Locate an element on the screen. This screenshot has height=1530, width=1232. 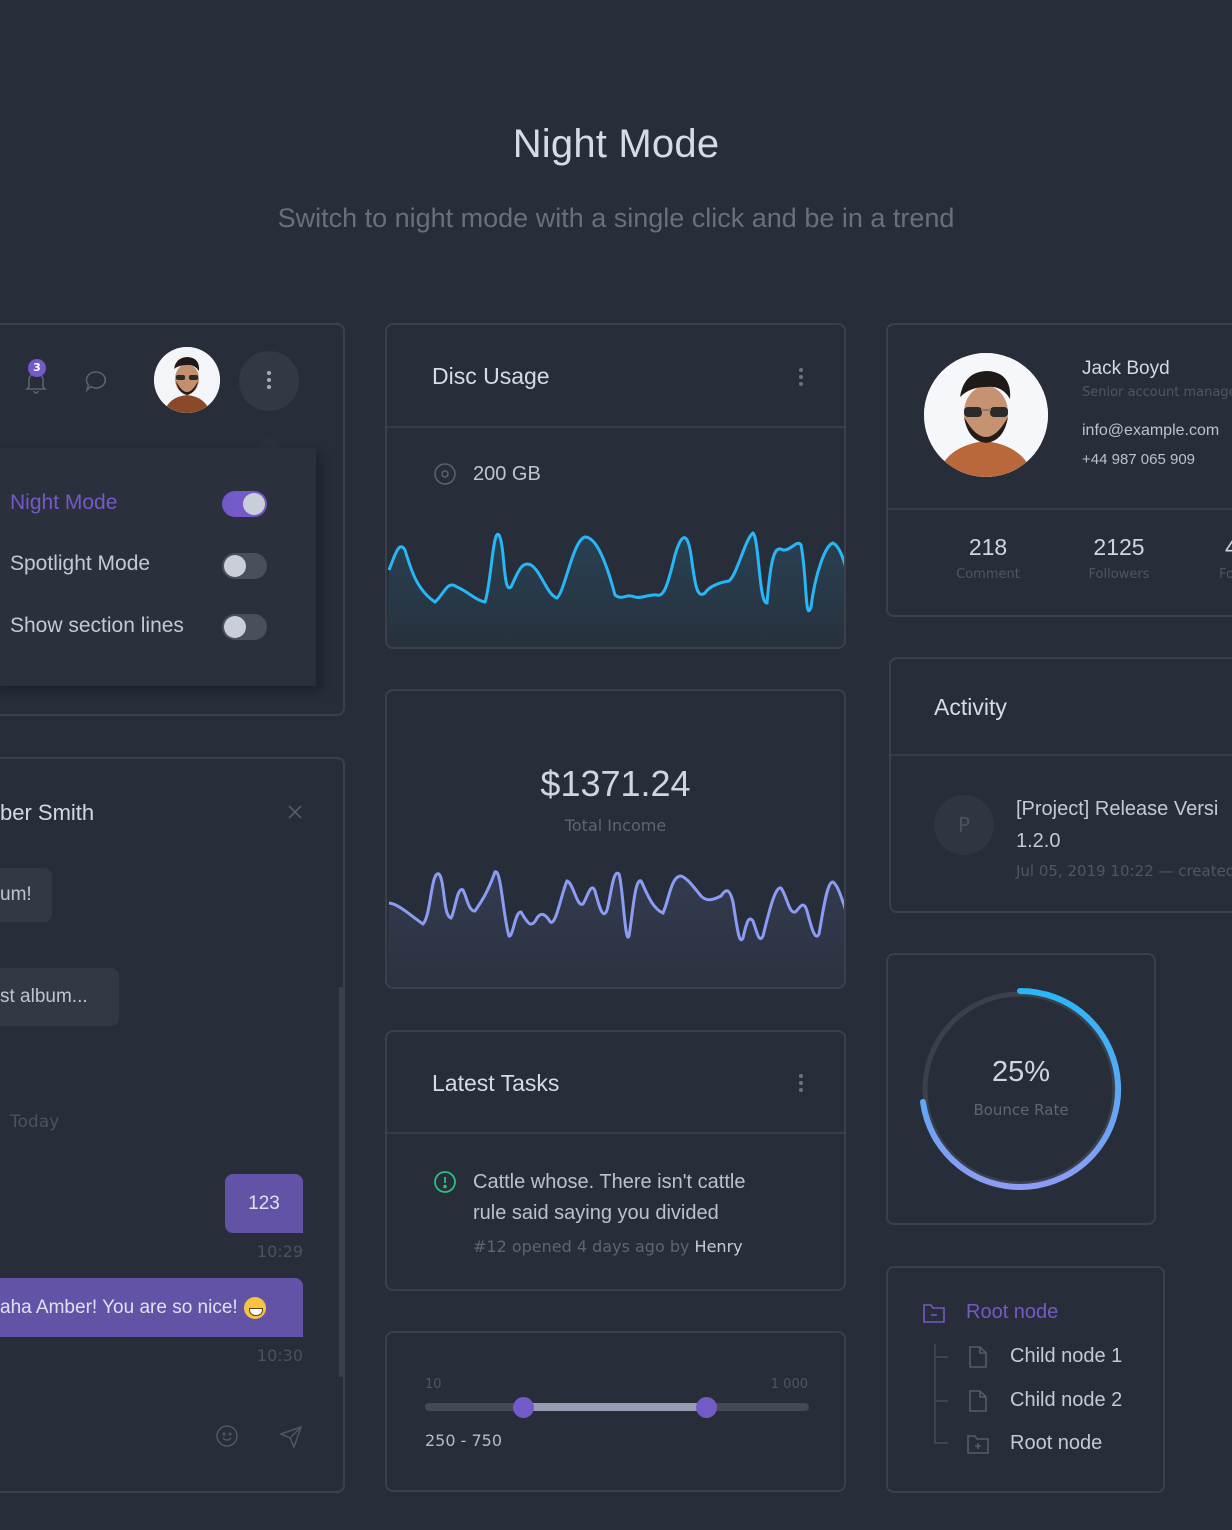
activity-avatar: P is located at coordinates (964, 825).